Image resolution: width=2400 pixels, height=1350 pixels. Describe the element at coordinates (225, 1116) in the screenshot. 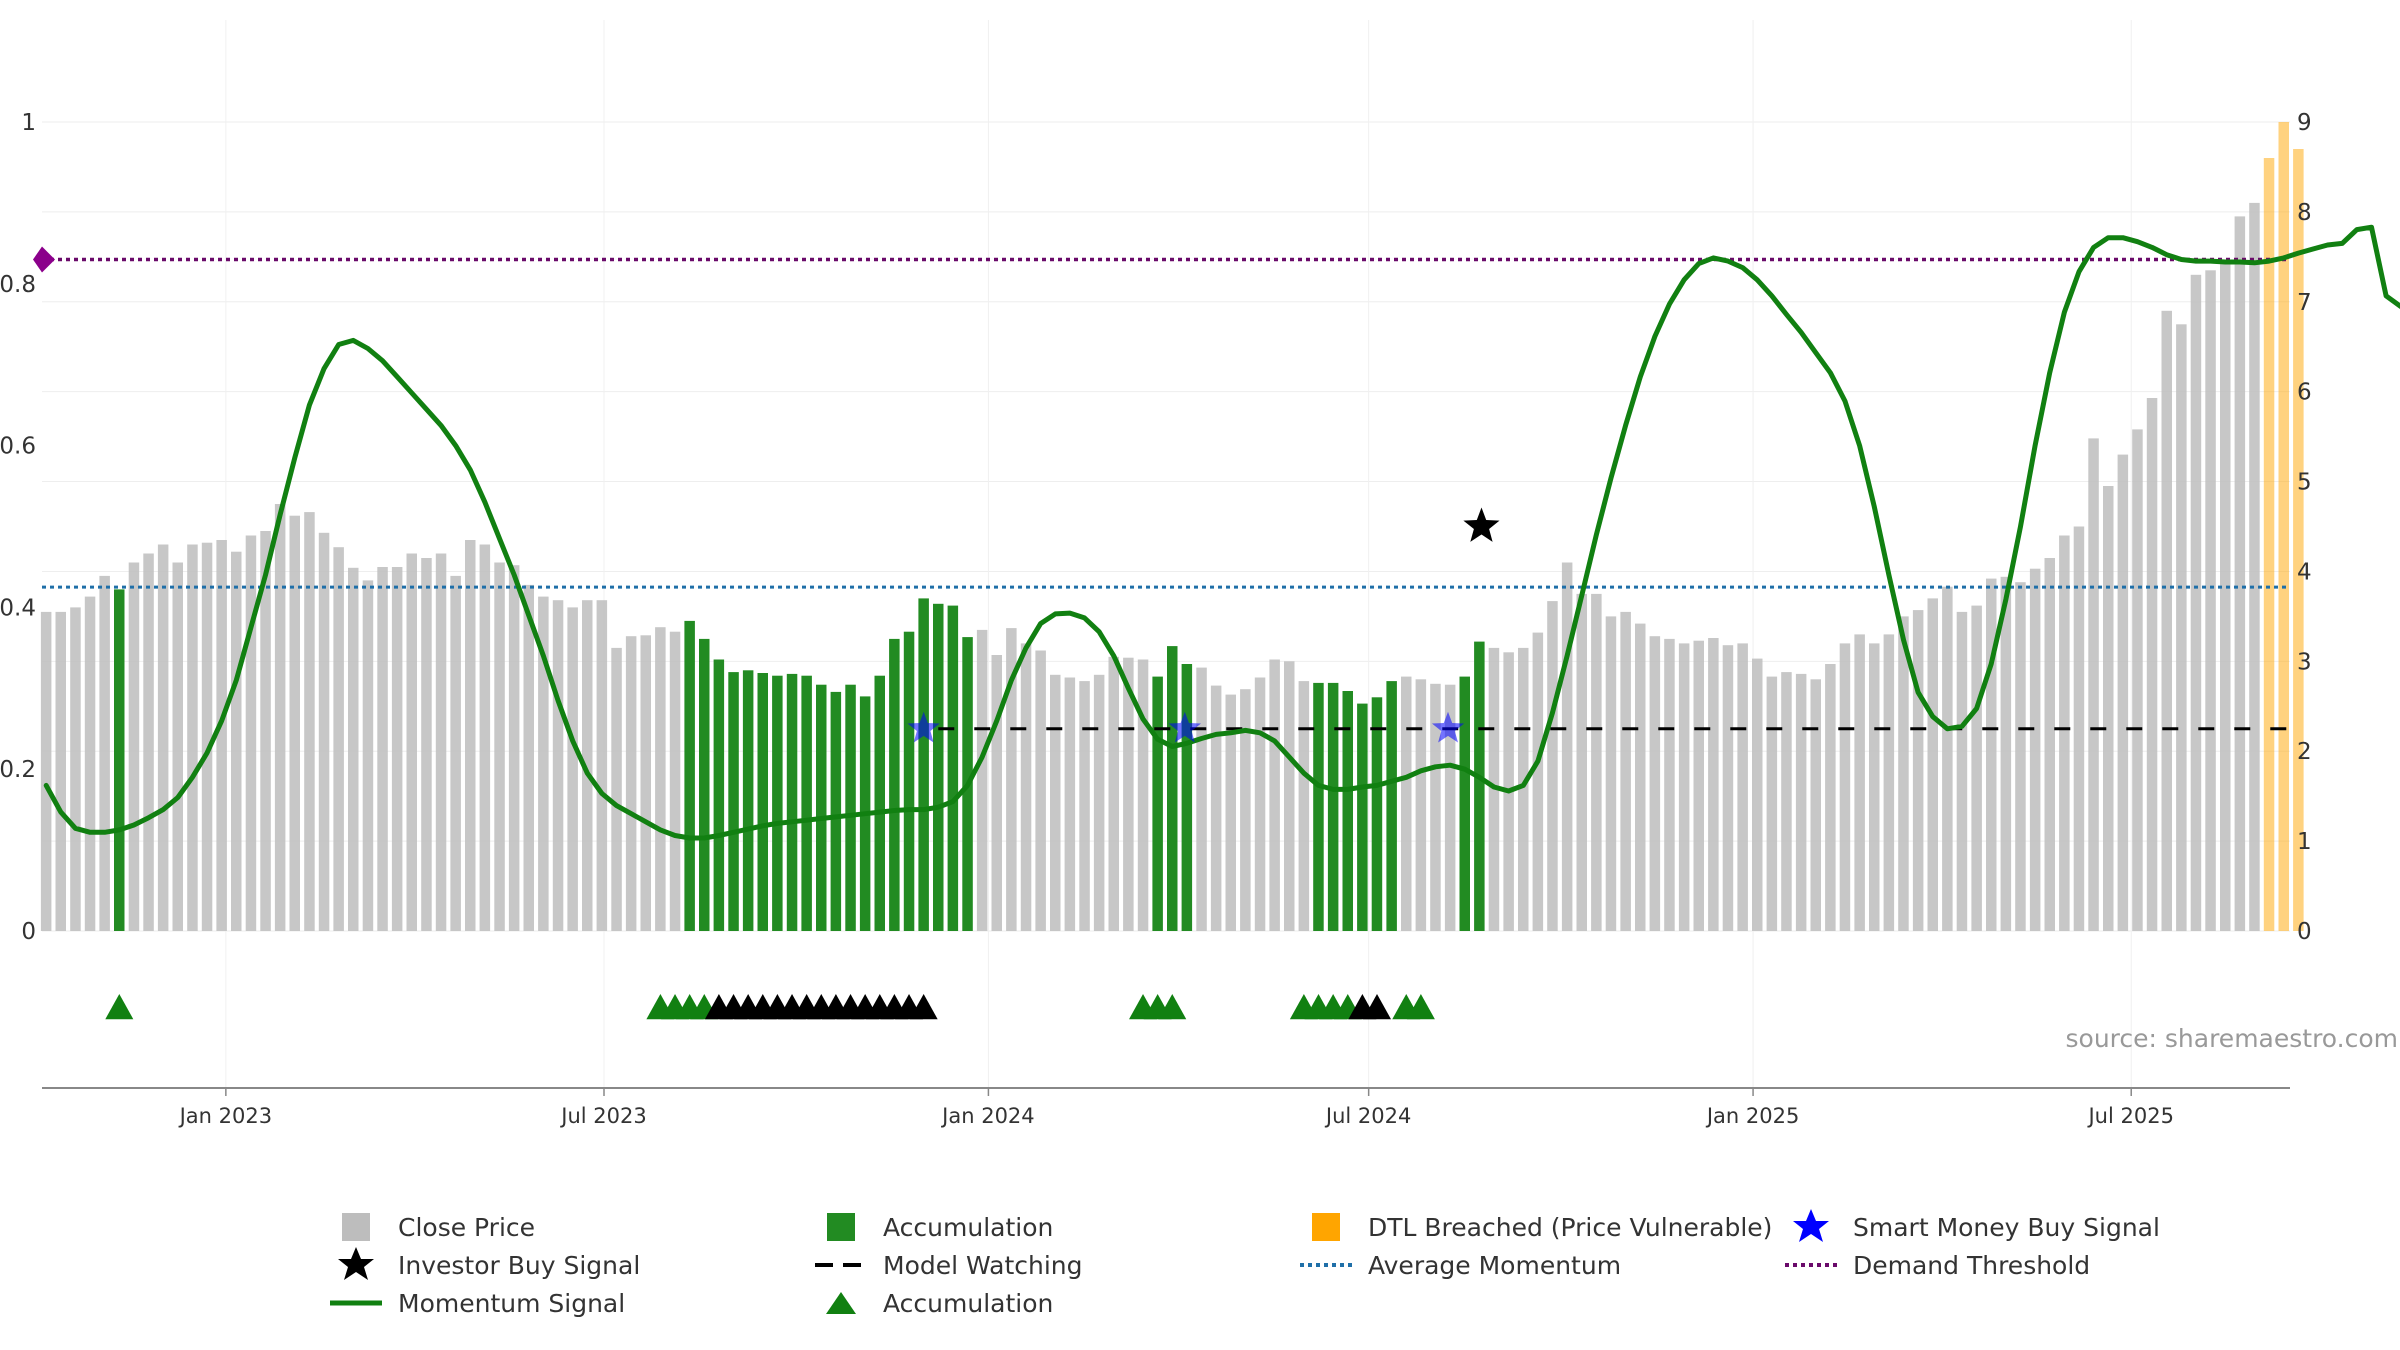

I see `x-tick-label: Jan 2023` at that location.